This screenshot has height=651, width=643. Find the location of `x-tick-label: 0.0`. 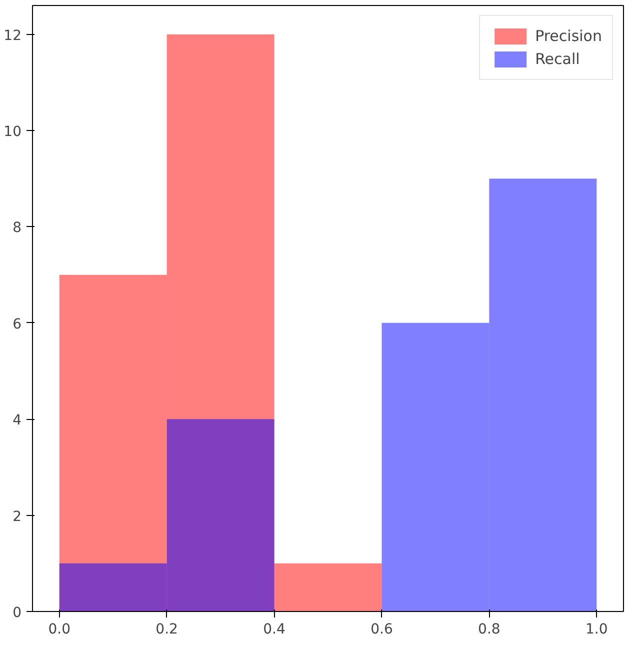

x-tick-label: 0.0 is located at coordinates (59, 630).